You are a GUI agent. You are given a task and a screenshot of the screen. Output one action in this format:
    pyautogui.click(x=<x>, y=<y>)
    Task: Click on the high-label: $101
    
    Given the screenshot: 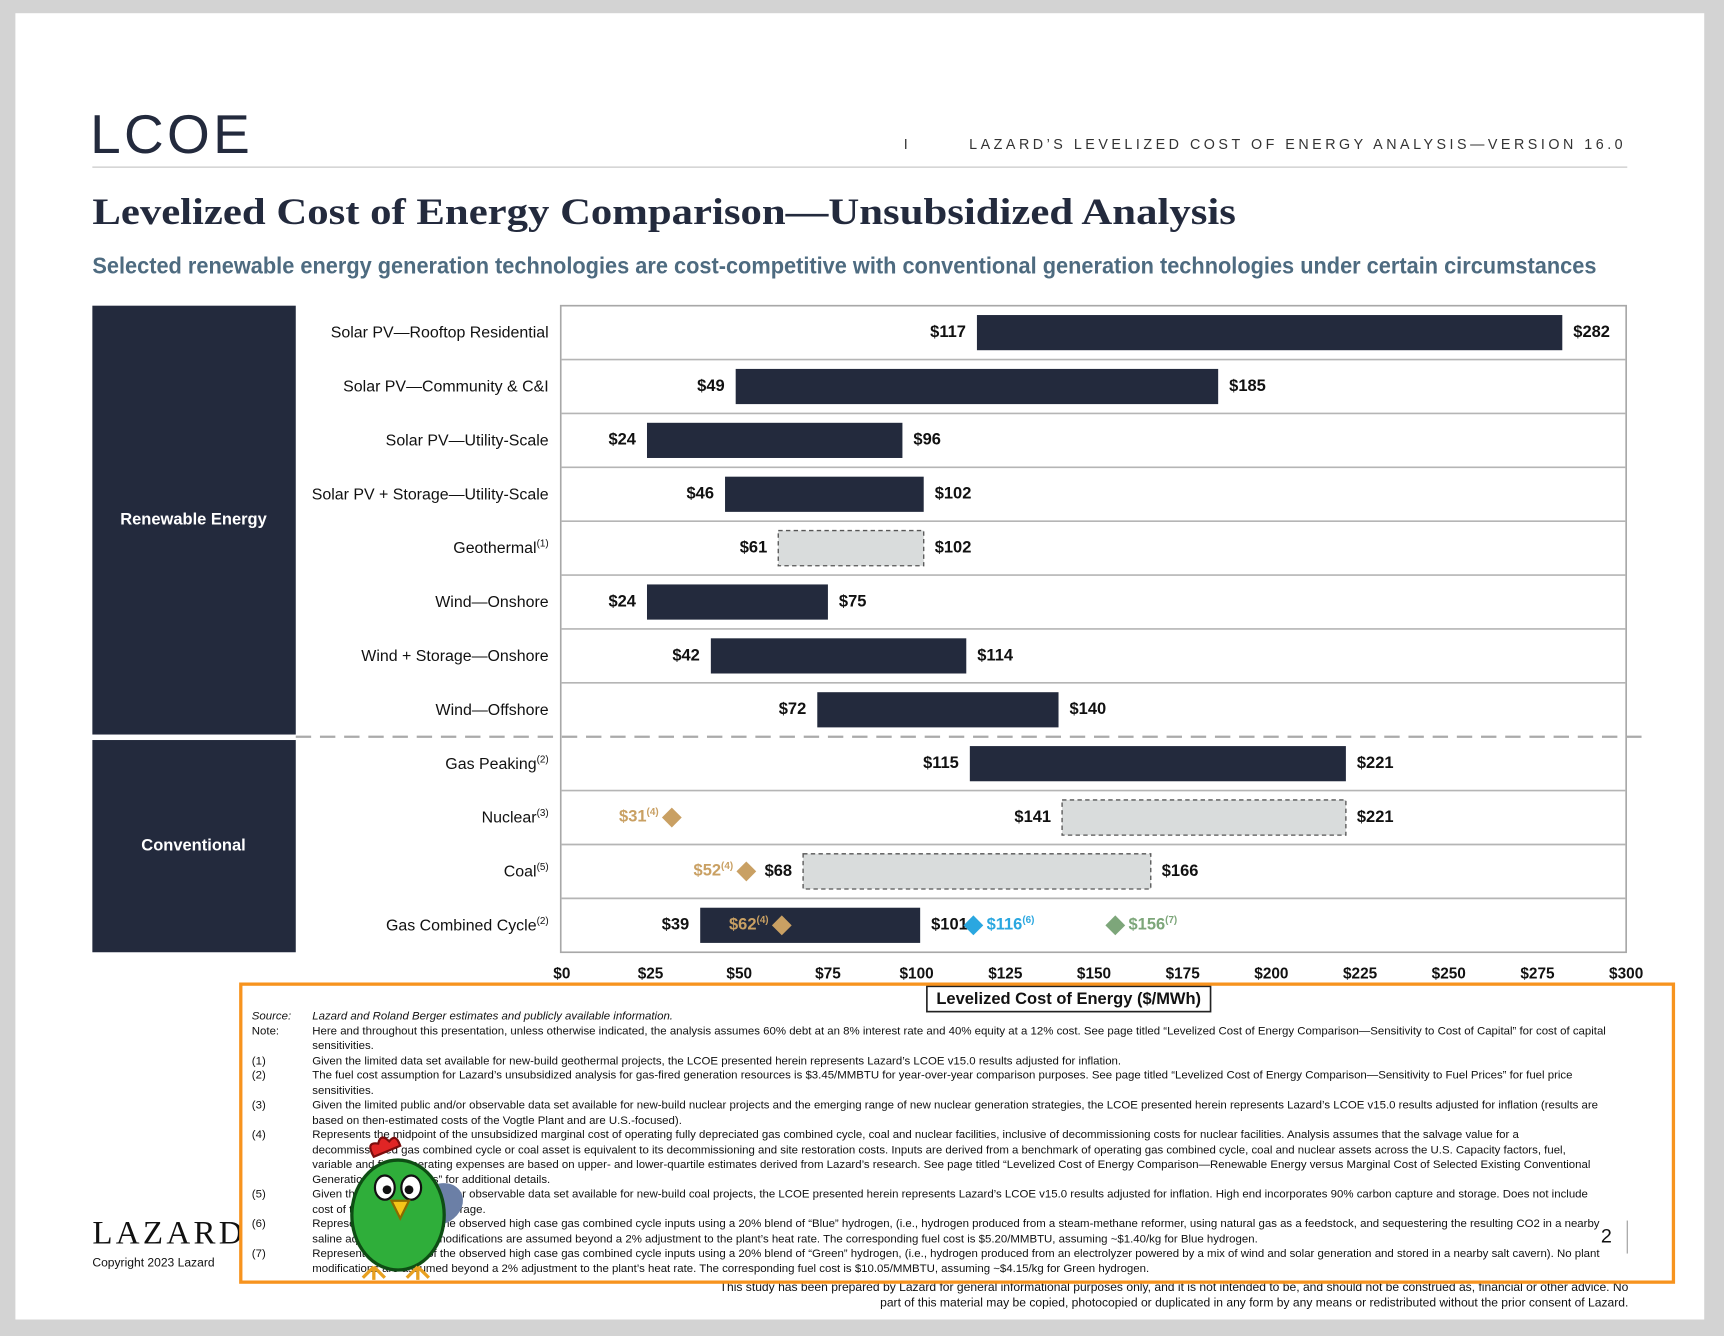 What is the action you would take?
    pyautogui.click(x=949, y=925)
    